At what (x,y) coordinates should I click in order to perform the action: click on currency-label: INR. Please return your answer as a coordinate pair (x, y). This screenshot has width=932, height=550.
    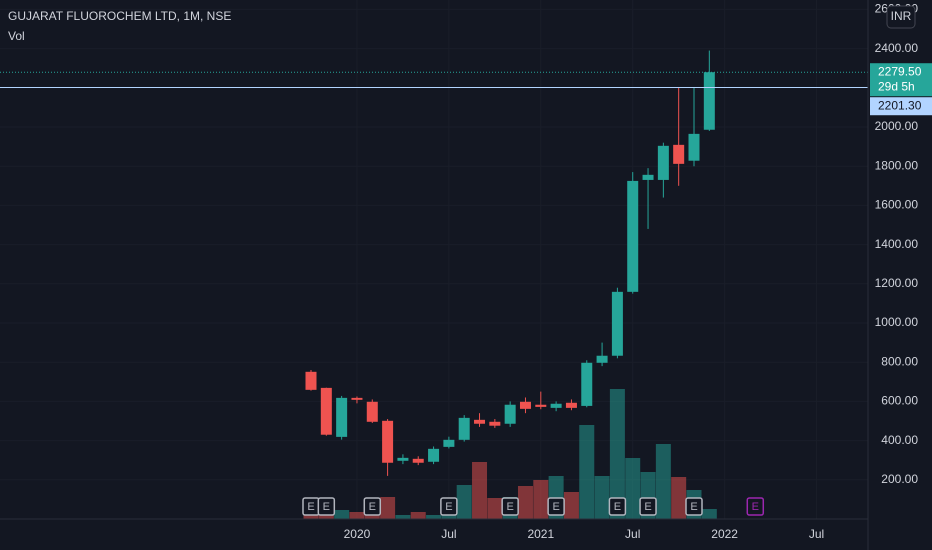
    Looking at the image, I should click on (901, 16).